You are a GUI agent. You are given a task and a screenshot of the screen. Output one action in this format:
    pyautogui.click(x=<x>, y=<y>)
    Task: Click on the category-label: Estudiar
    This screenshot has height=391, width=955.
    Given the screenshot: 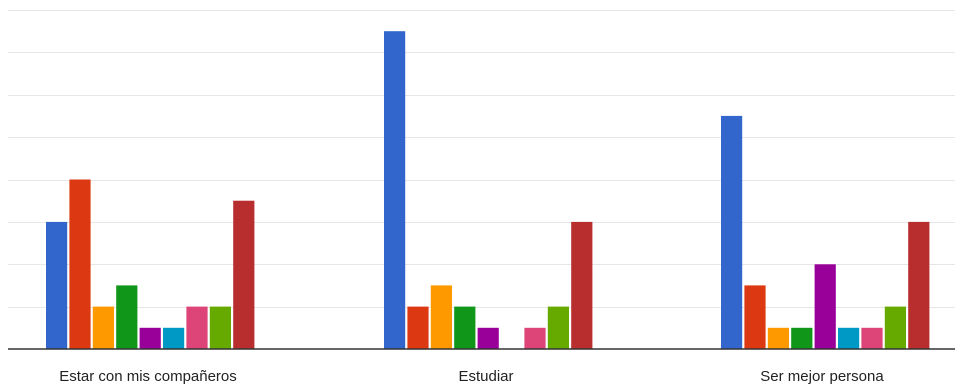 What is the action you would take?
    pyautogui.click(x=485, y=376)
    